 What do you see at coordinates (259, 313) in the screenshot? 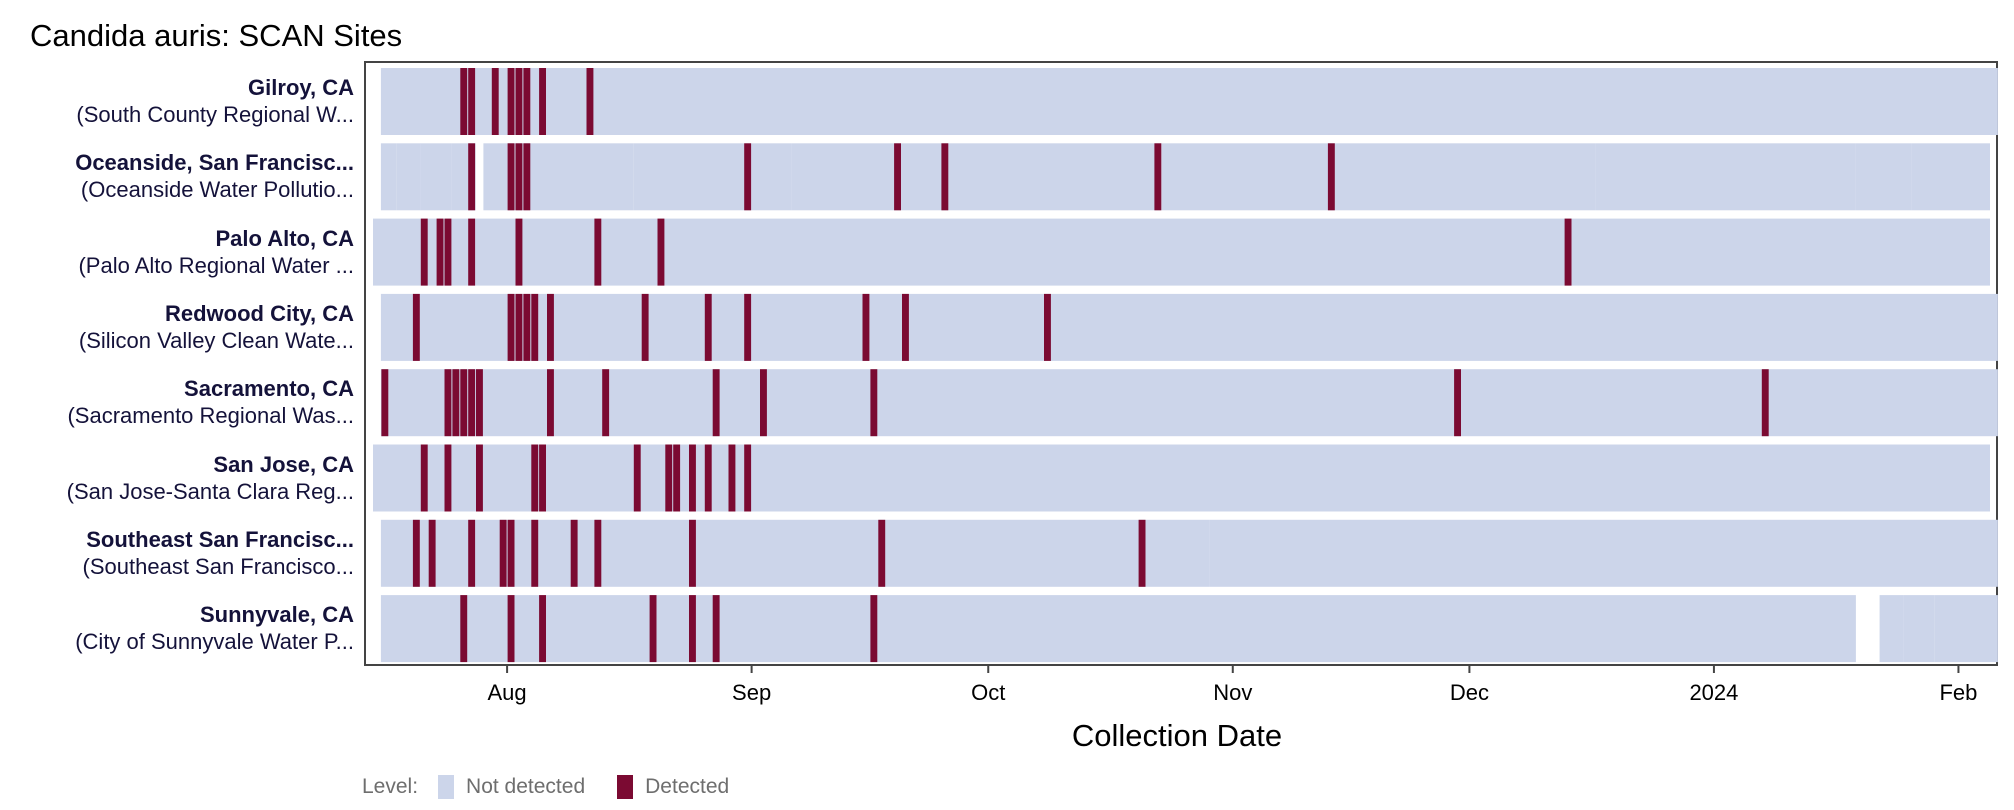
I see `site-name-label: Redwood City, CA` at bounding box center [259, 313].